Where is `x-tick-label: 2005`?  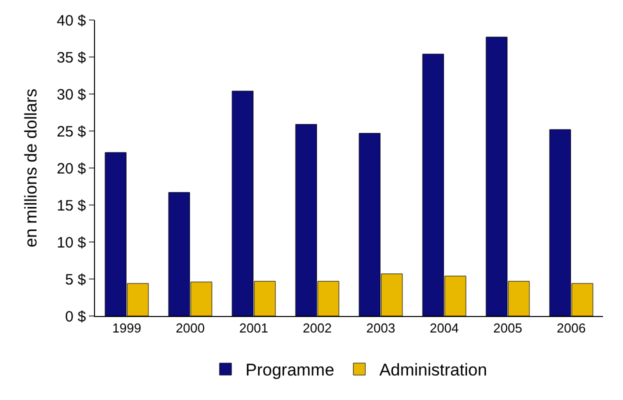
x-tick-label: 2005 is located at coordinates (507, 328).